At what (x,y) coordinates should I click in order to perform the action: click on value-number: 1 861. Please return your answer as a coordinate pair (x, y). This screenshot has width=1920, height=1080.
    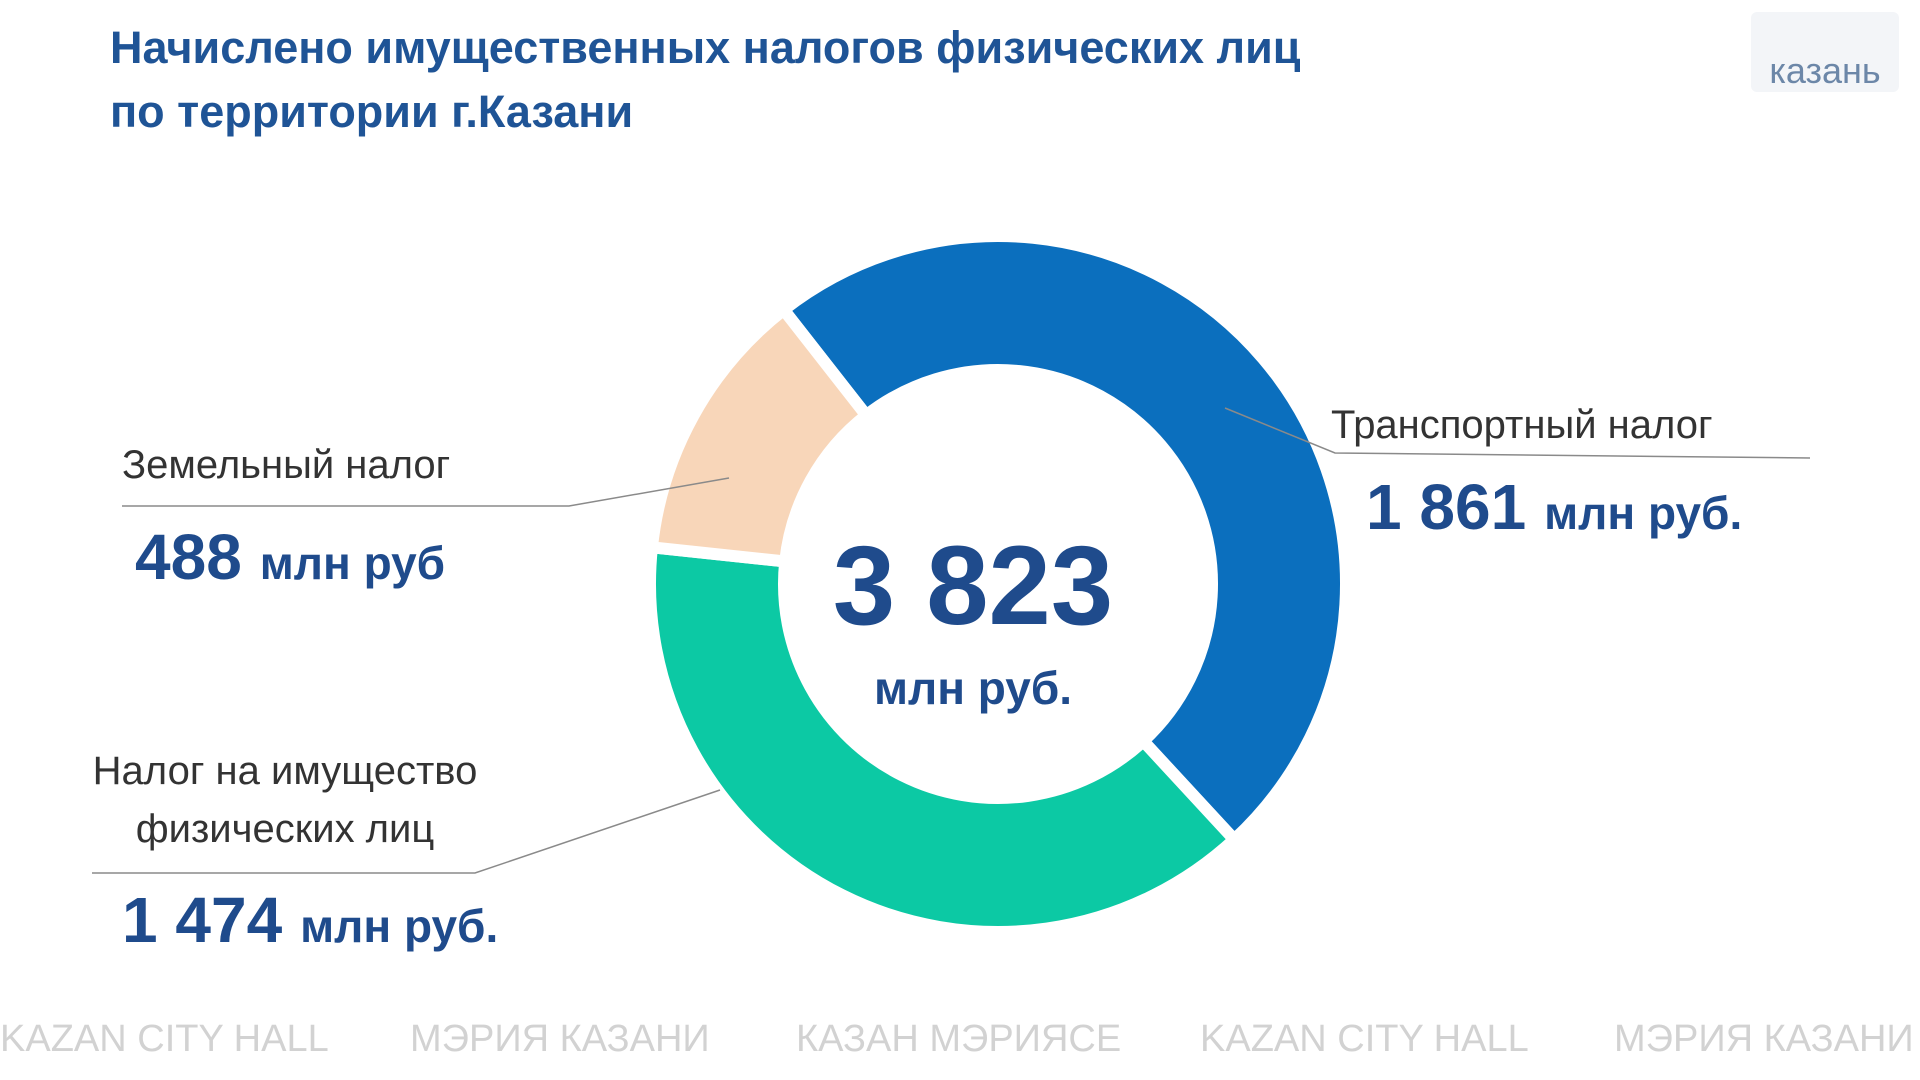
    Looking at the image, I should click on (1446, 507).